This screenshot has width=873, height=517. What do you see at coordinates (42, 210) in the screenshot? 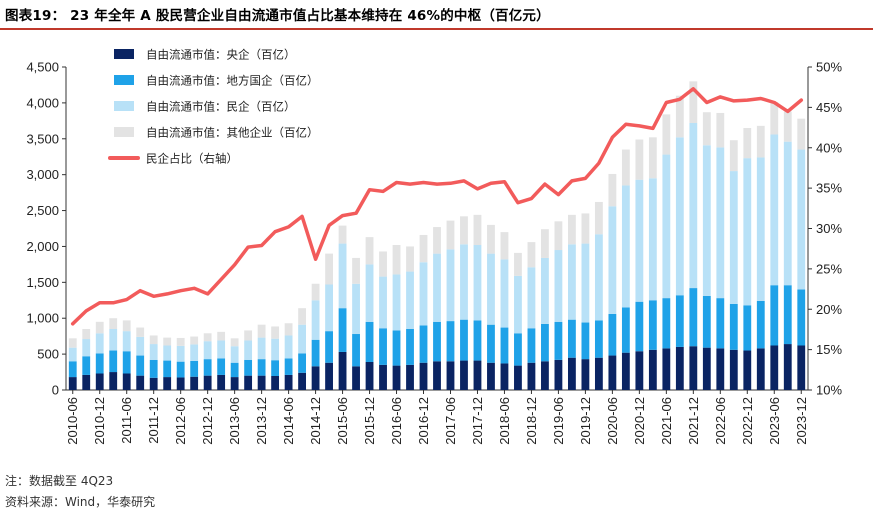
I see `y-left-tick-label: 2,500` at bounding box center [42, 210].